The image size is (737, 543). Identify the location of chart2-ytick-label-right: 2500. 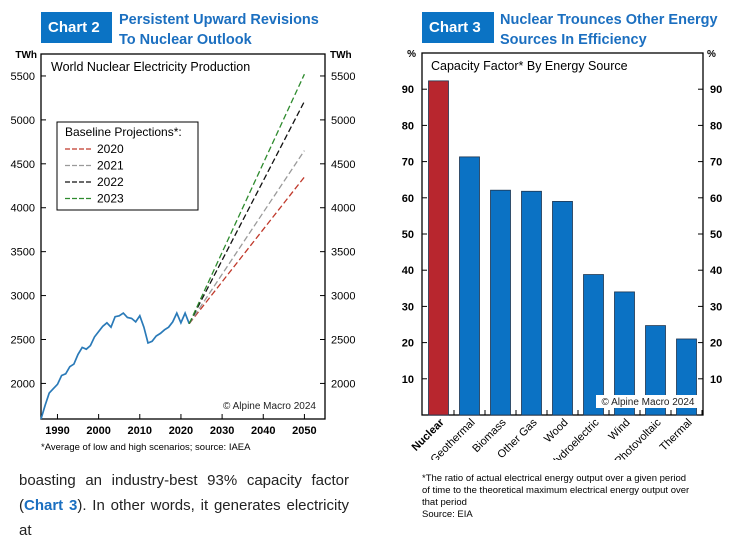
(343, 340).